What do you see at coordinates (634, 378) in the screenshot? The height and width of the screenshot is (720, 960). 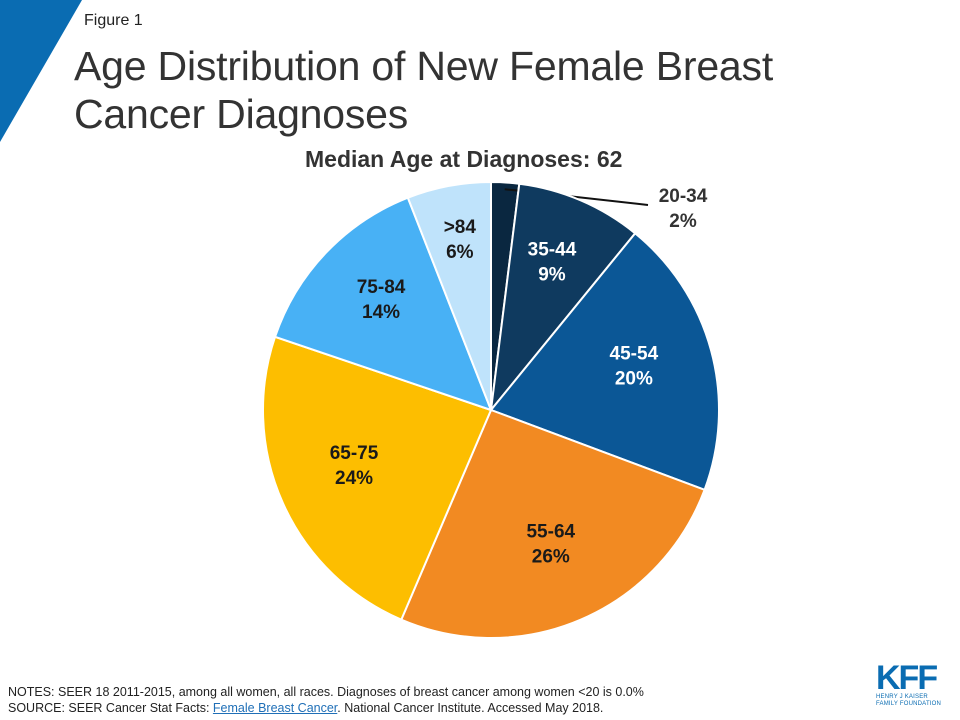 I see `slice-value-label: 20%` at bounding box center [634, 378].